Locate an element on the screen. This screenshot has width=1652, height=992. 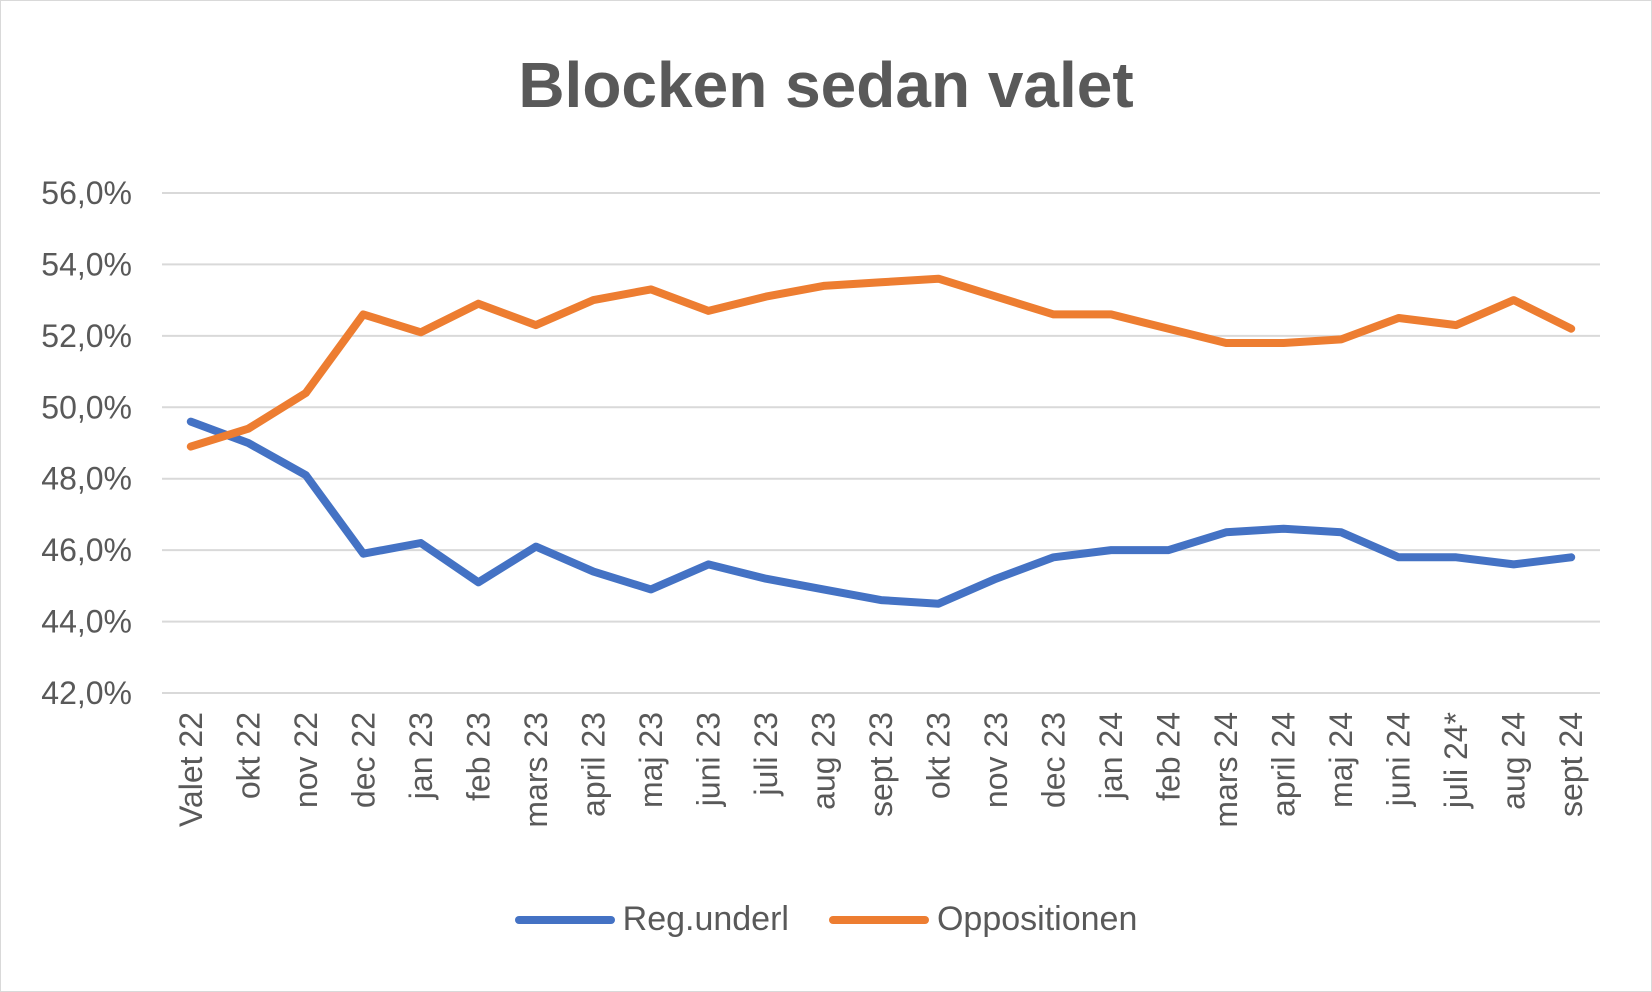
legend-item-oppositionen: Oppositionen is located at coordinates (983, 919).